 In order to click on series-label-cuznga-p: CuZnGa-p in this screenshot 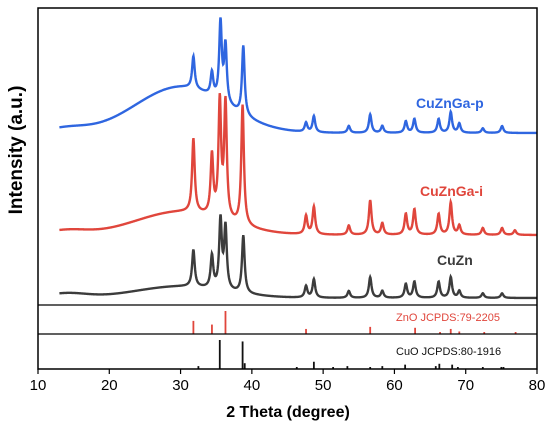, I will do `click(450, 103)`.